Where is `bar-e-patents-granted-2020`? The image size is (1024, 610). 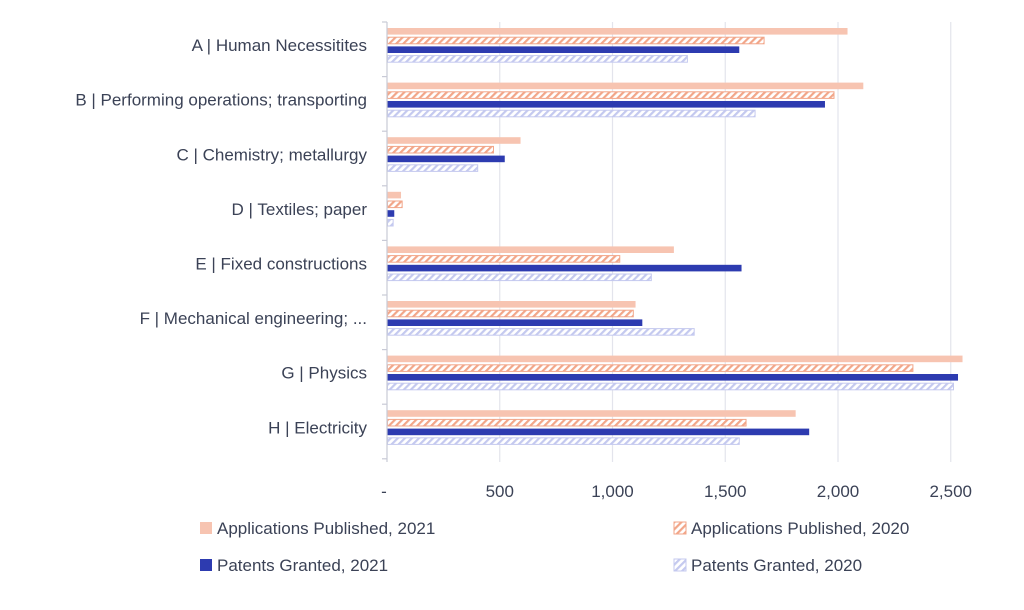 bar-e-patents-granted-2020 is located at coordinates (519, 277).